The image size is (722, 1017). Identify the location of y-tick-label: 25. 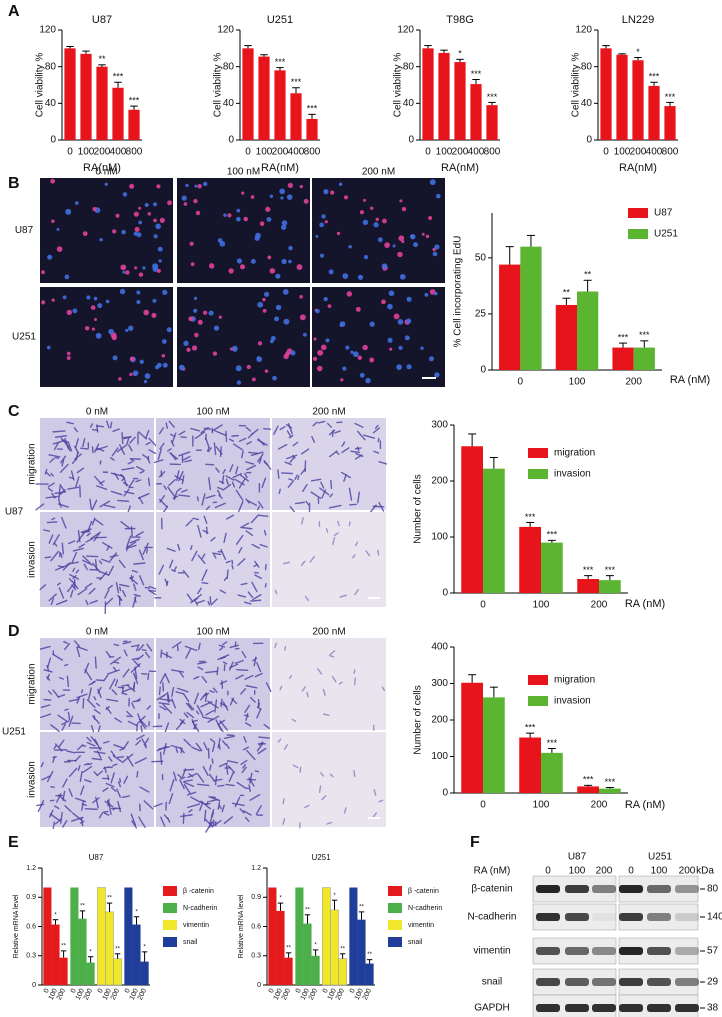
(481, 314).